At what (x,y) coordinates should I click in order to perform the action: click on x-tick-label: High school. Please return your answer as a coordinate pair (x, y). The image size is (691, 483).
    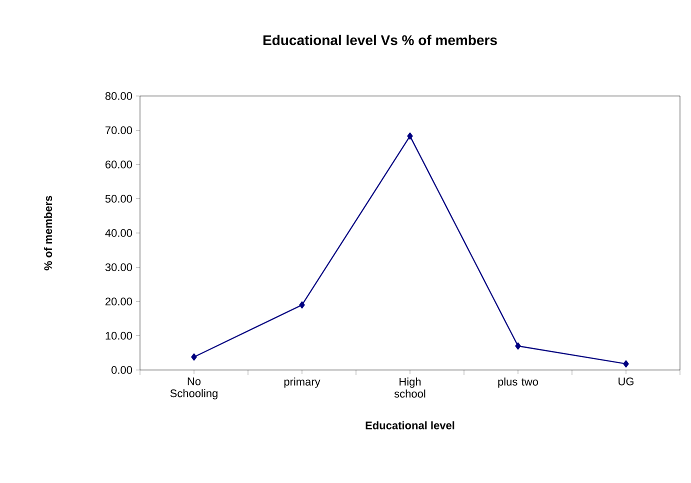
    Looking at the image, I should click on (410, 388).